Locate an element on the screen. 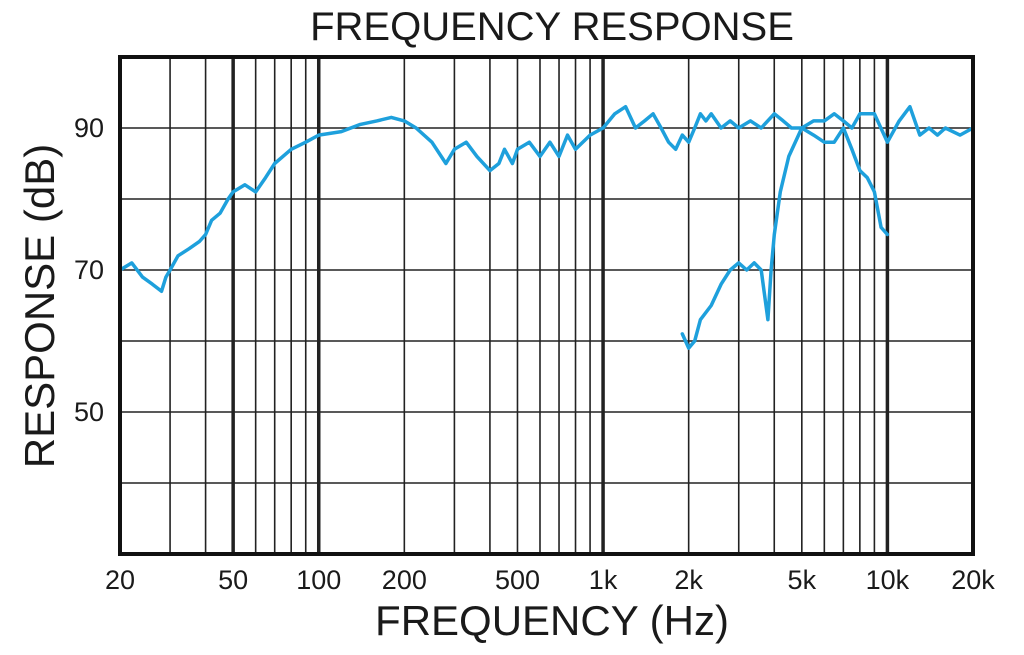 This screenshot has height=655, width=1024. y-tick-label: 90 is located at coordinates (89, 128).